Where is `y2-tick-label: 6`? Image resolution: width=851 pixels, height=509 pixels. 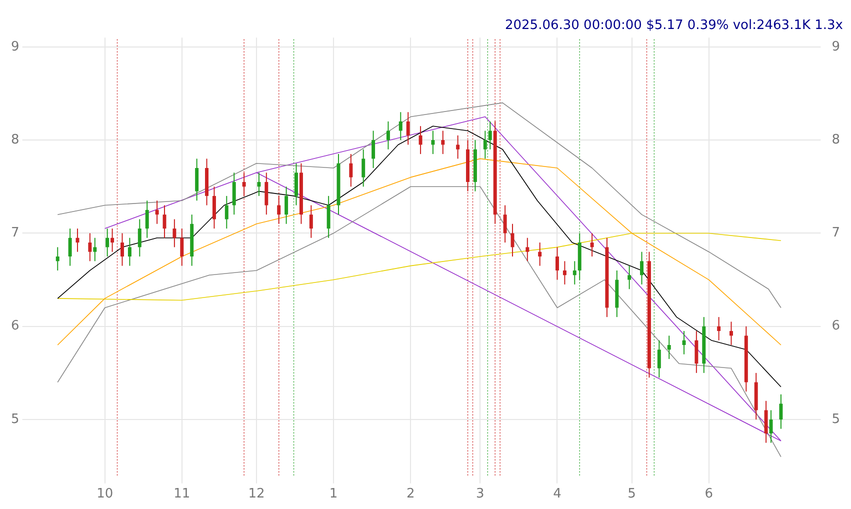 y2-tick-label: 6 is located at coordinates (836, 326).